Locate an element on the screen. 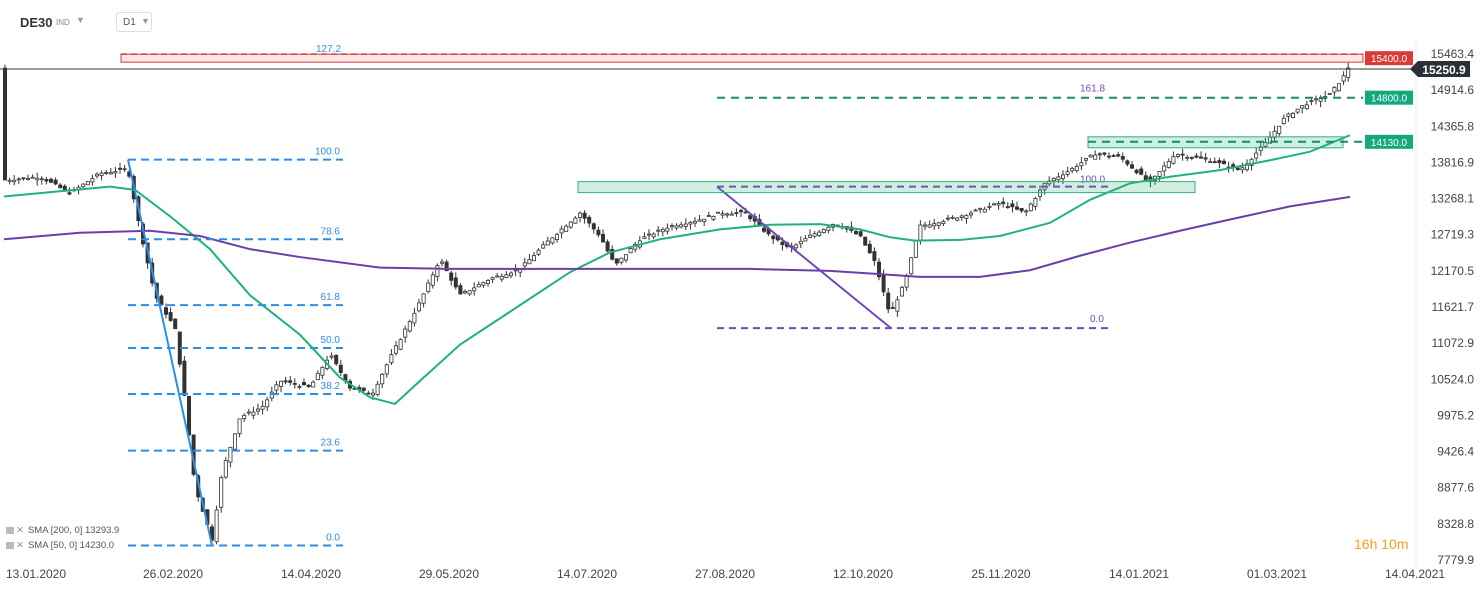  fib-level-label: 127.2 is located at coordinates (328, 49).